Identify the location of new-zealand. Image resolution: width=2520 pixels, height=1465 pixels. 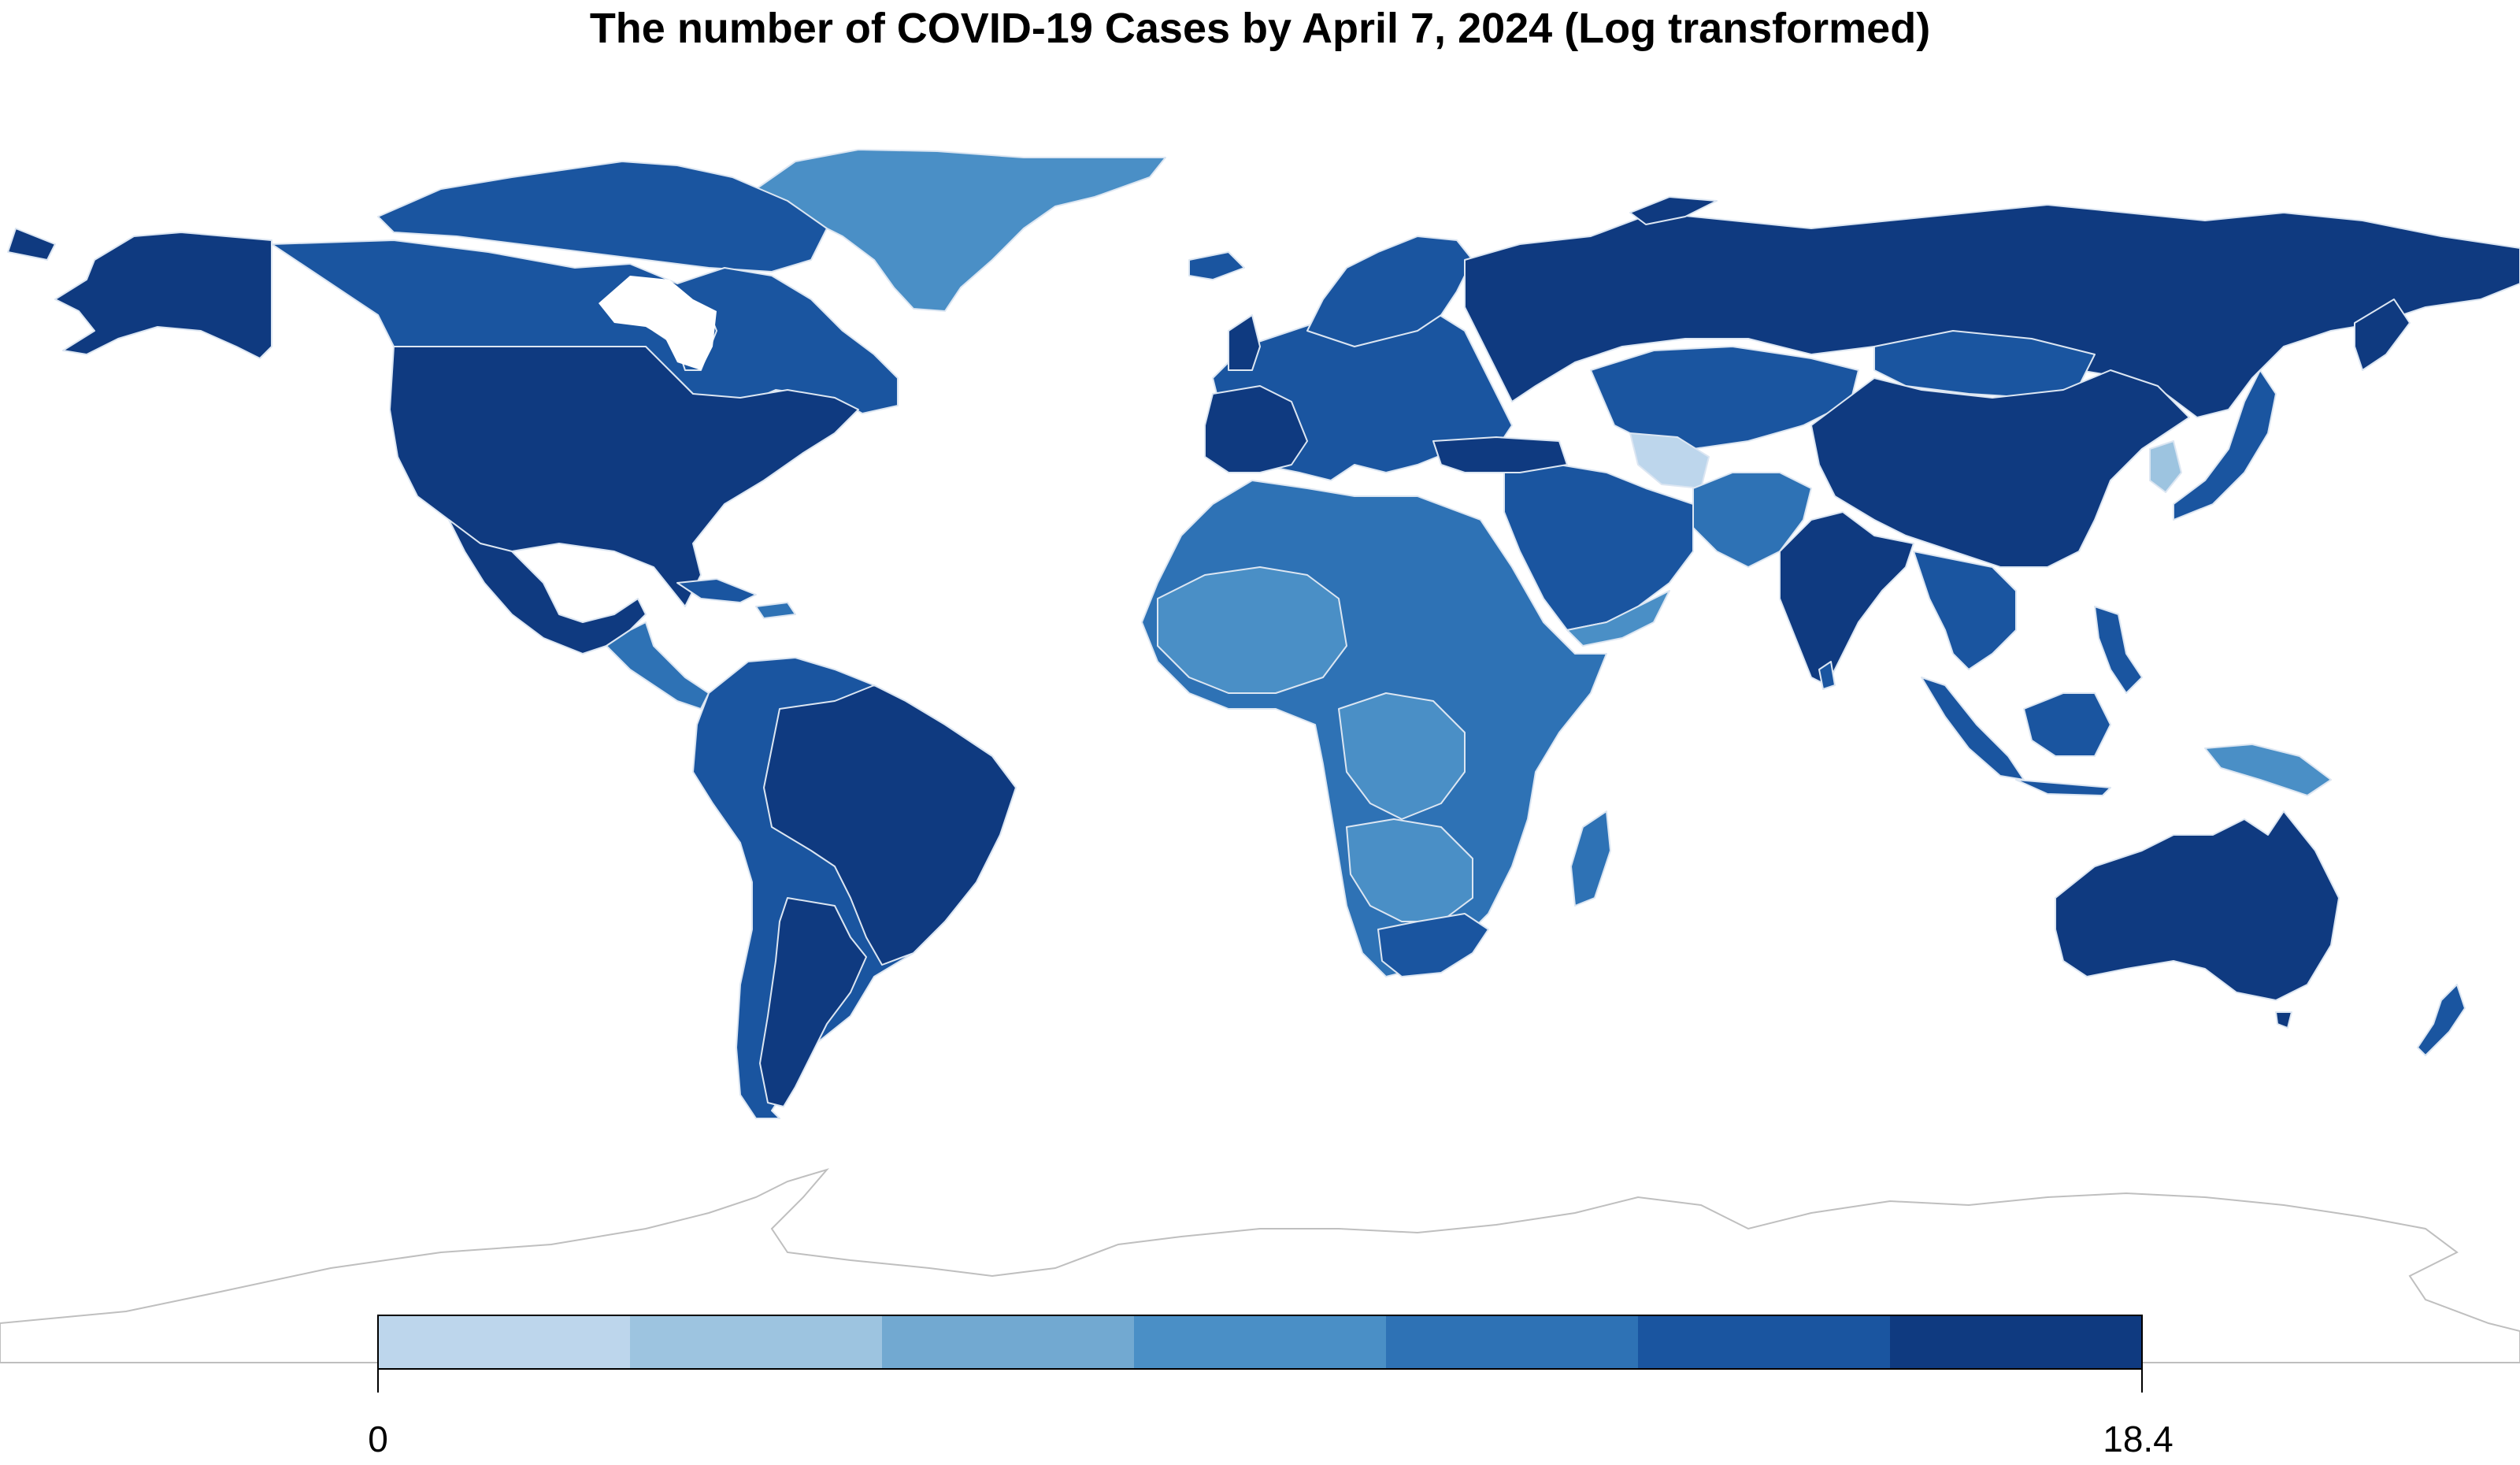
(2441, 1020).